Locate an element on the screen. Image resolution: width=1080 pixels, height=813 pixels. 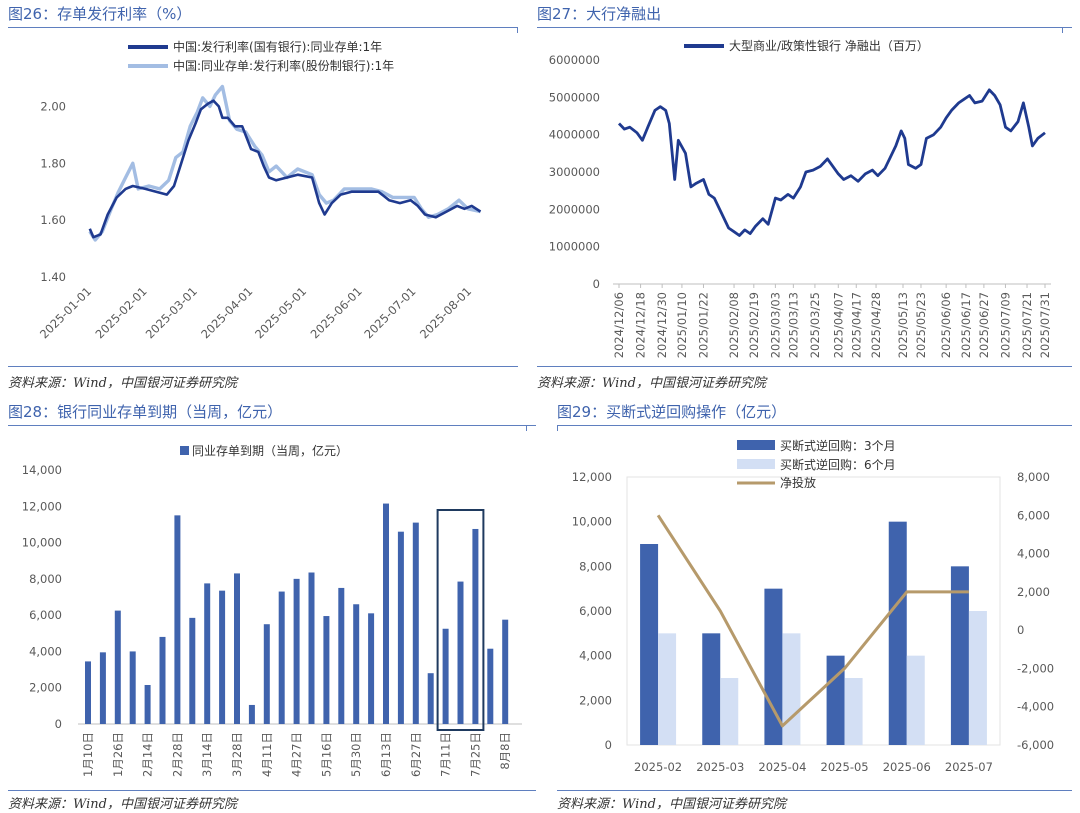
x-tick-label: 2025-02 is located at coordinates (658, 767).